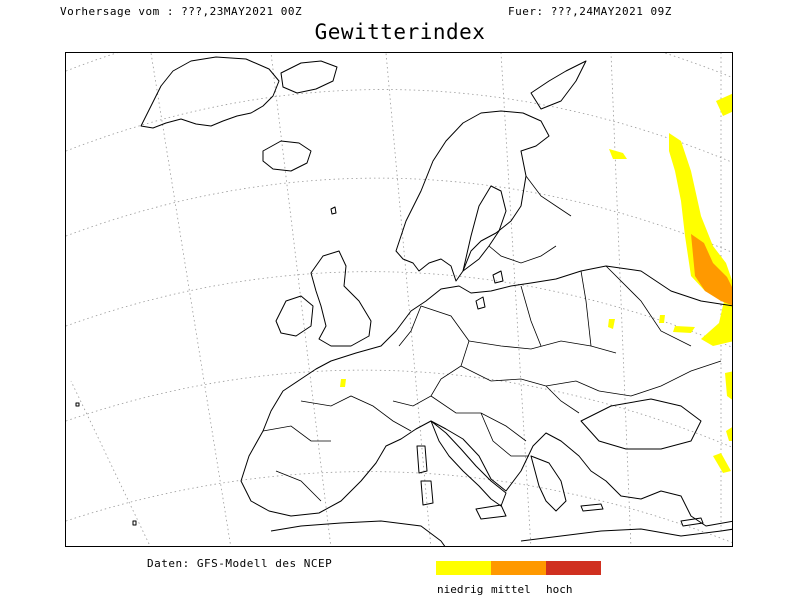  I want to click on forecast-run-label: Vorhersage vom : ???,23MAY2021 00Z, so click(181, 11).